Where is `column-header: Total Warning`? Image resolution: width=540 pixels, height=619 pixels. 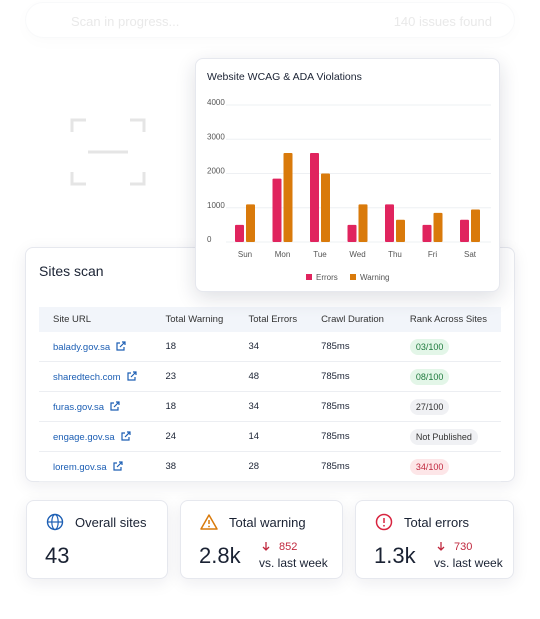 column-header: Total Warning is located at coordinates (193, 319).